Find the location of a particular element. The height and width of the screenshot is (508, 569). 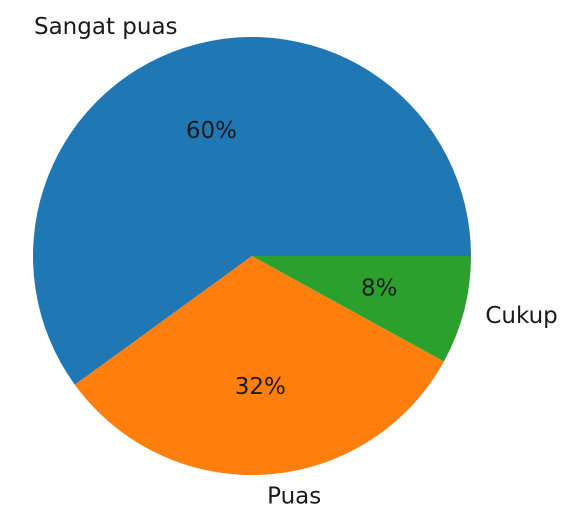

pie-pct-label-cukup: 8% is located at coordinates (379, 289).